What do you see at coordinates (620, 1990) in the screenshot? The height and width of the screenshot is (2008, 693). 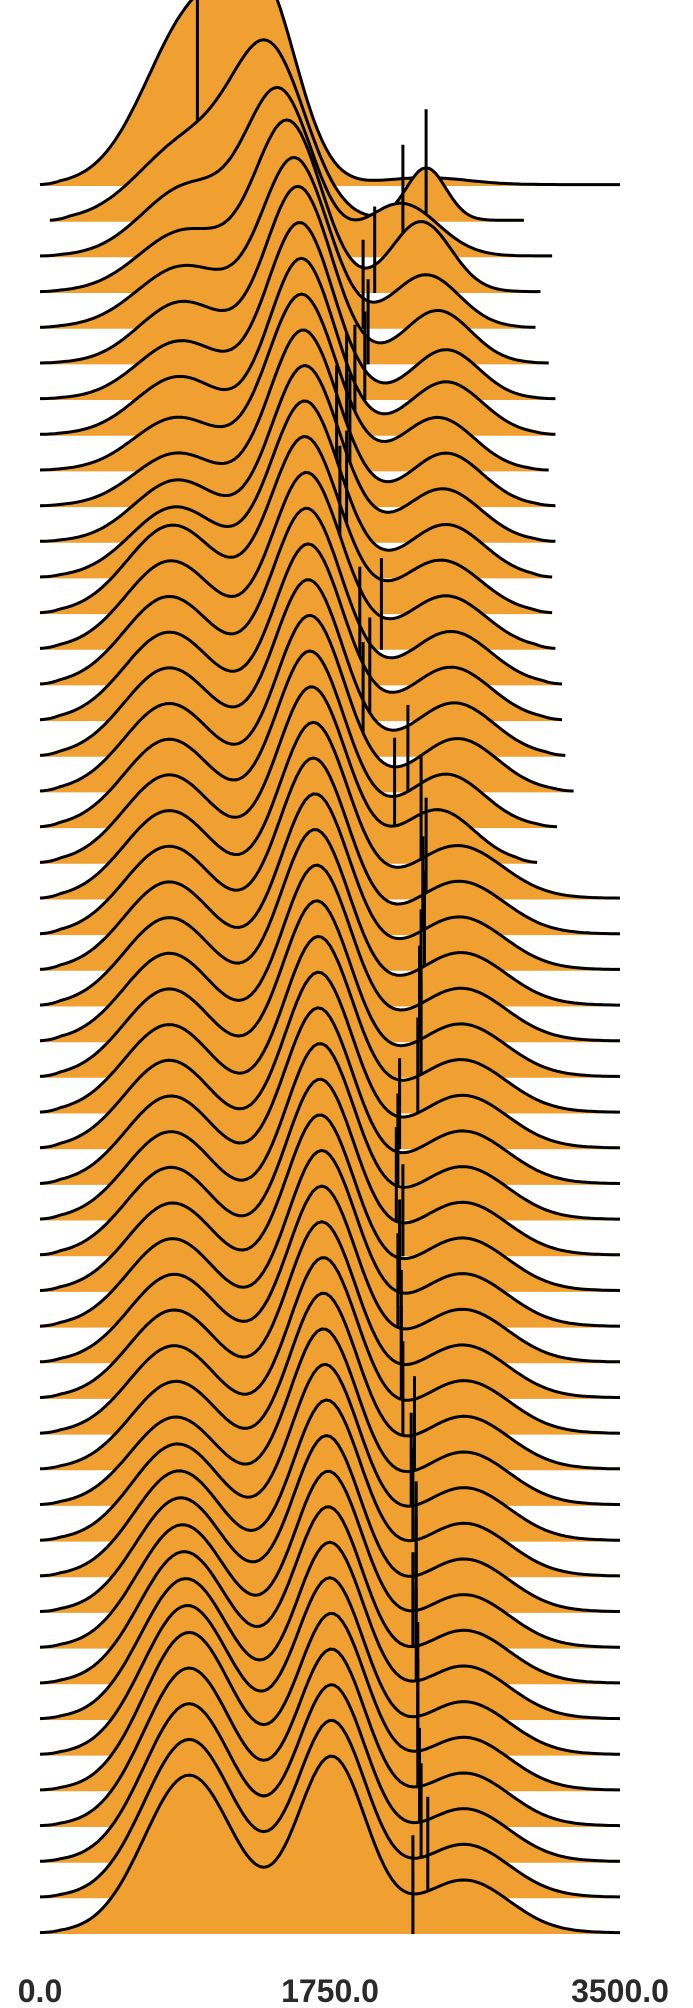 I see `x-tick-label-2: 3500.0` at bounding box center [620, 1990].